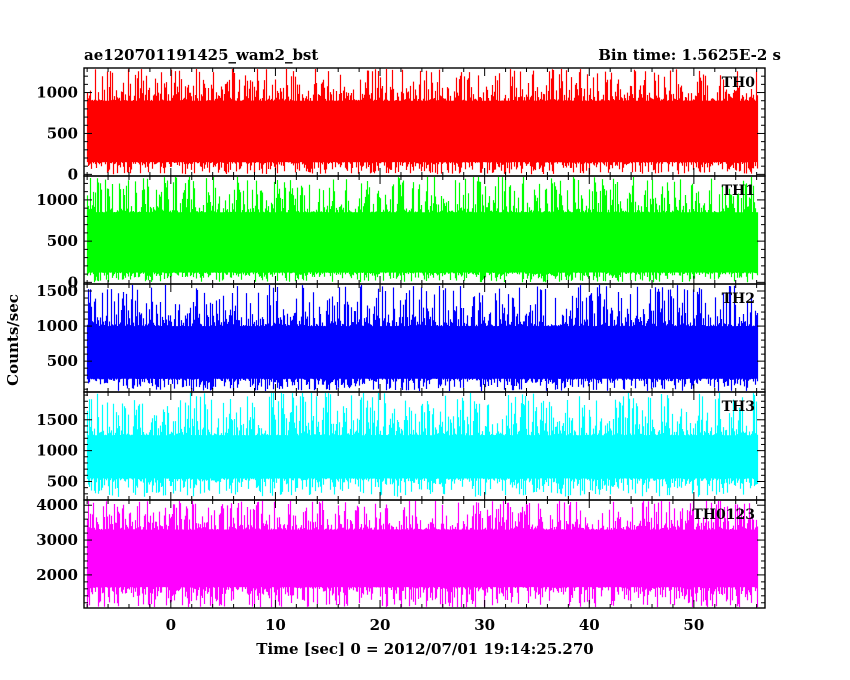 This screenshot has height=680, width=850. I want to click on x-tick-label: 30, so click(484, 625).